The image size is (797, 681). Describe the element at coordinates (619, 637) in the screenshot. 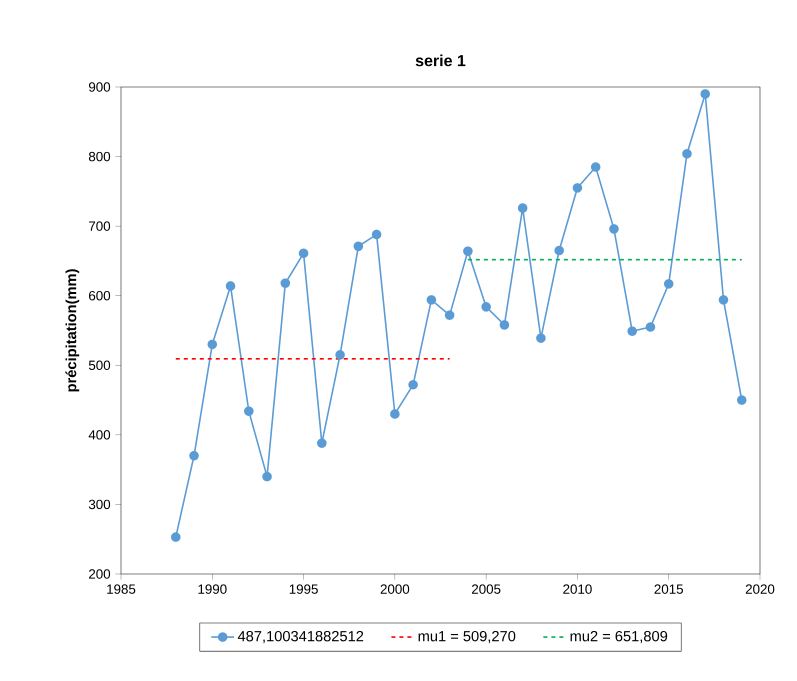

I see `legend-label: mu2 = 651,809` at that location.